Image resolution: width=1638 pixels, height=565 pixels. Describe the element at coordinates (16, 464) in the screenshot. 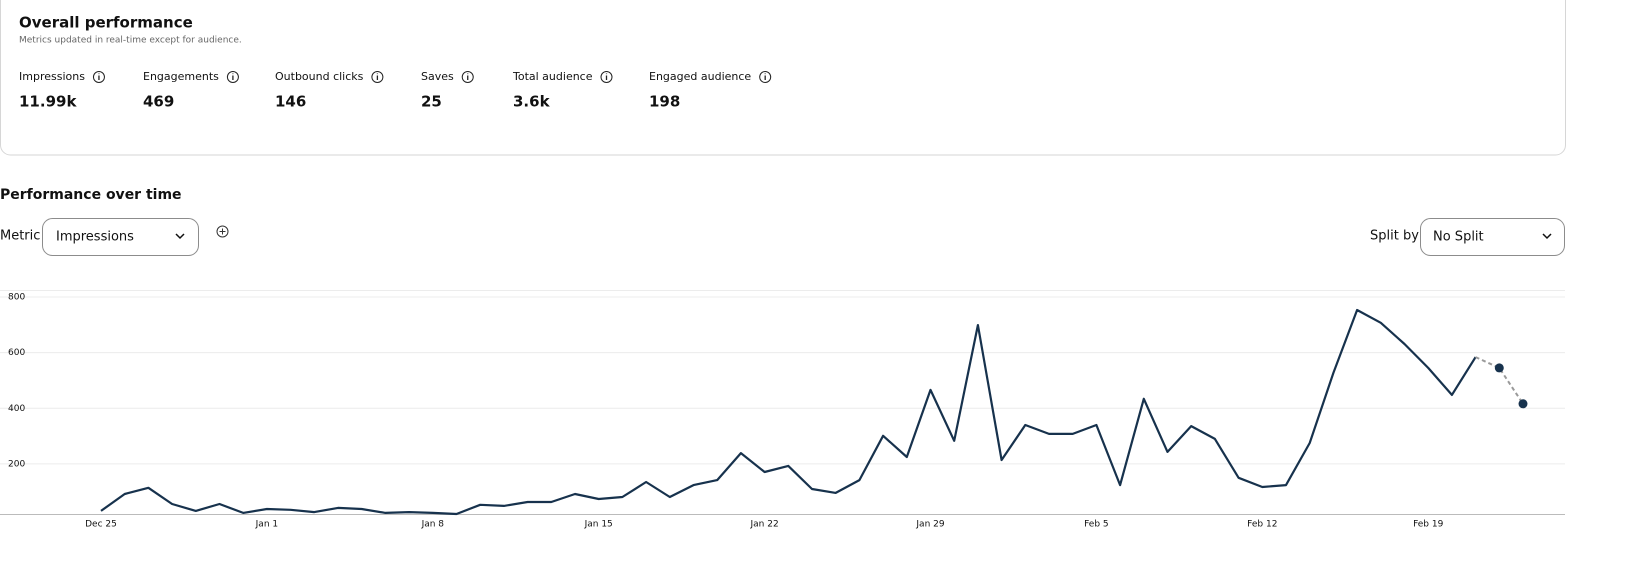

I see `y-tick-label: 200` at that location.